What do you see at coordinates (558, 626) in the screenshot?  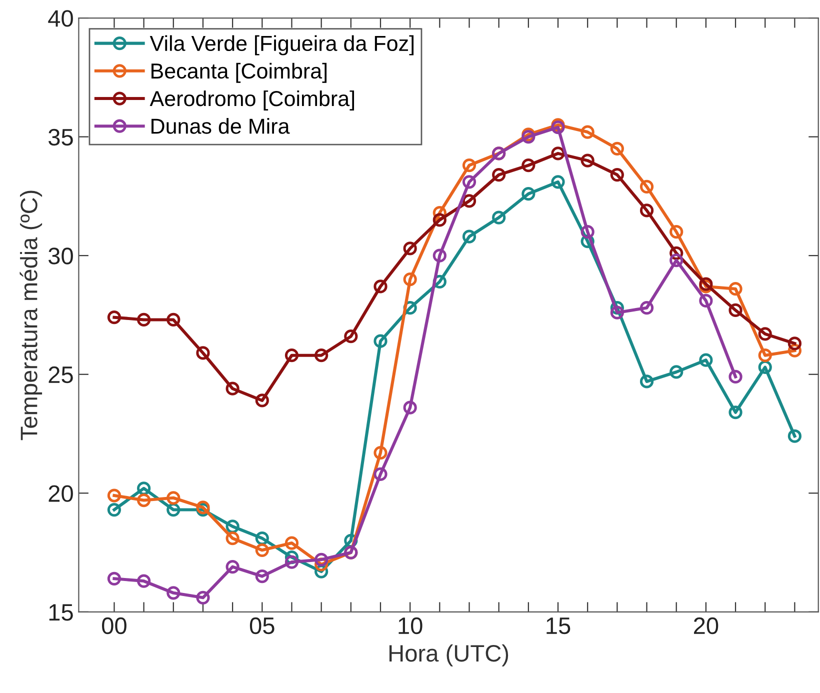 I see `x-tick-label: 15` at bounding box center [558, 626].